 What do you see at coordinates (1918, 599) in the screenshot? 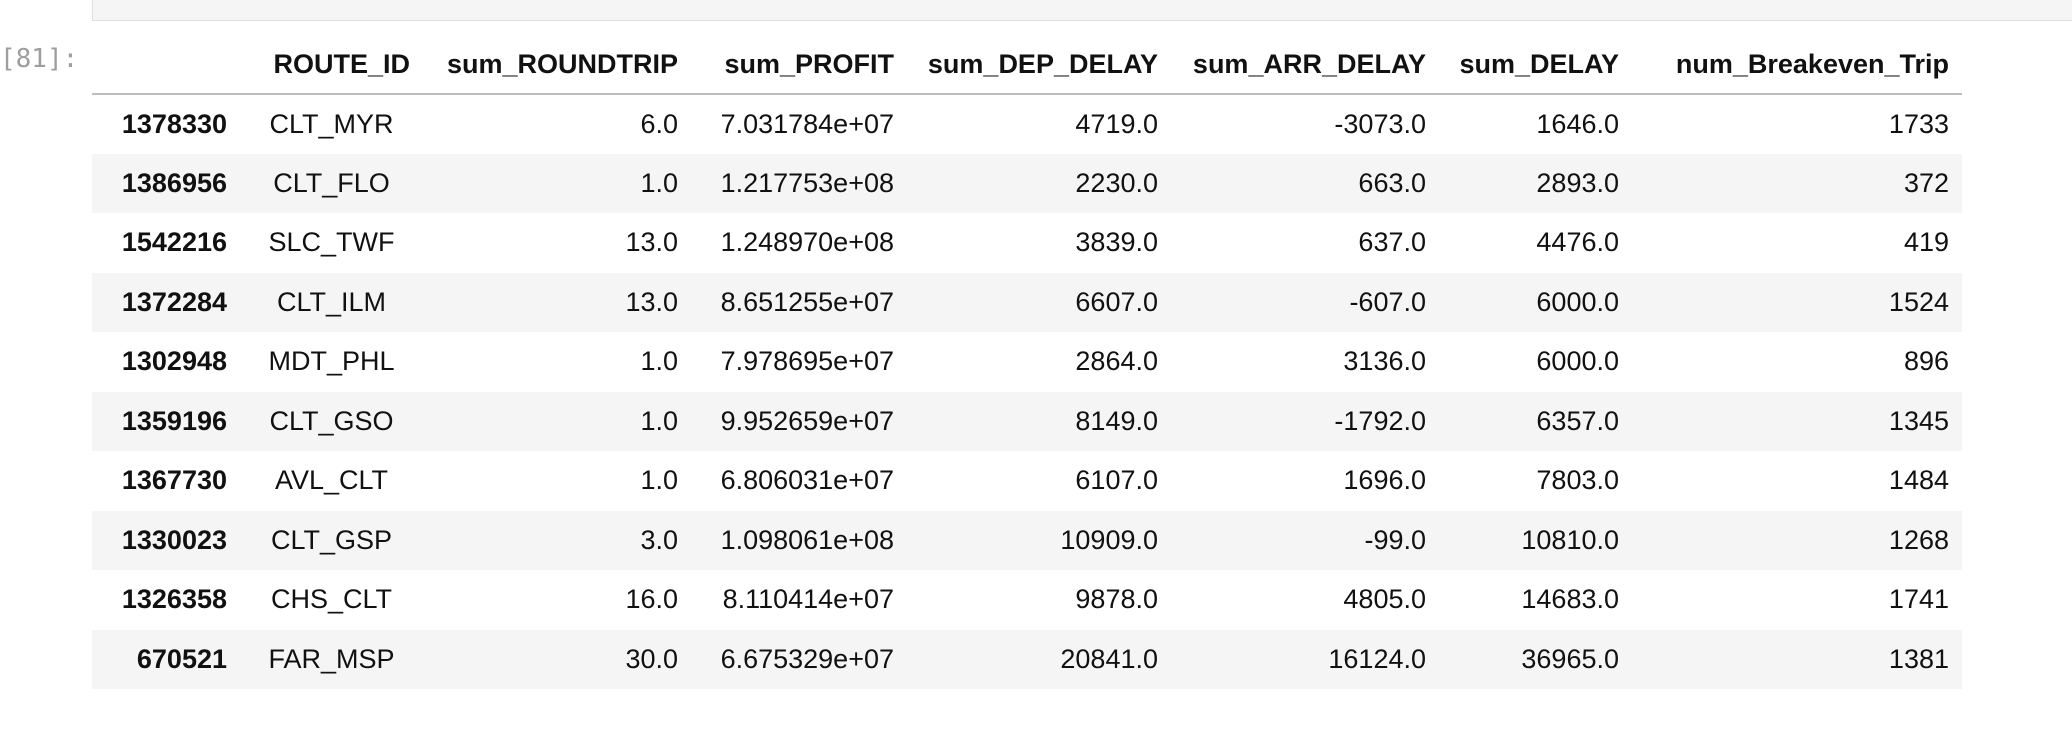
I see `cell-num-breakeven-trip: 1741` at bounding box center [1918, 599].